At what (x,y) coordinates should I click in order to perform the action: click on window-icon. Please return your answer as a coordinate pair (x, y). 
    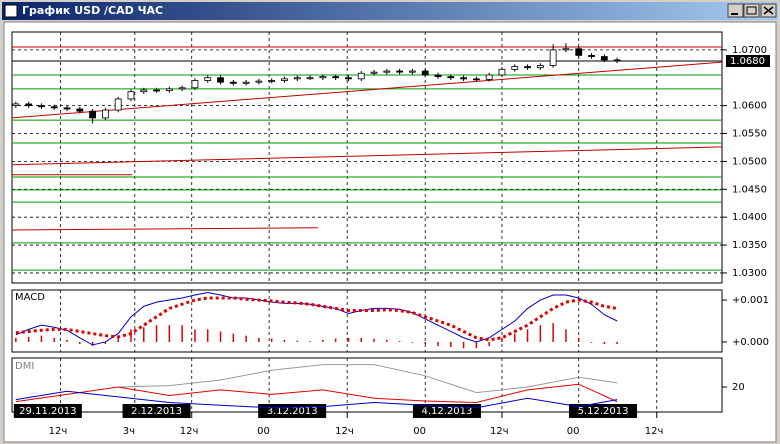
    Looking at the image, I should click on (11, 11).